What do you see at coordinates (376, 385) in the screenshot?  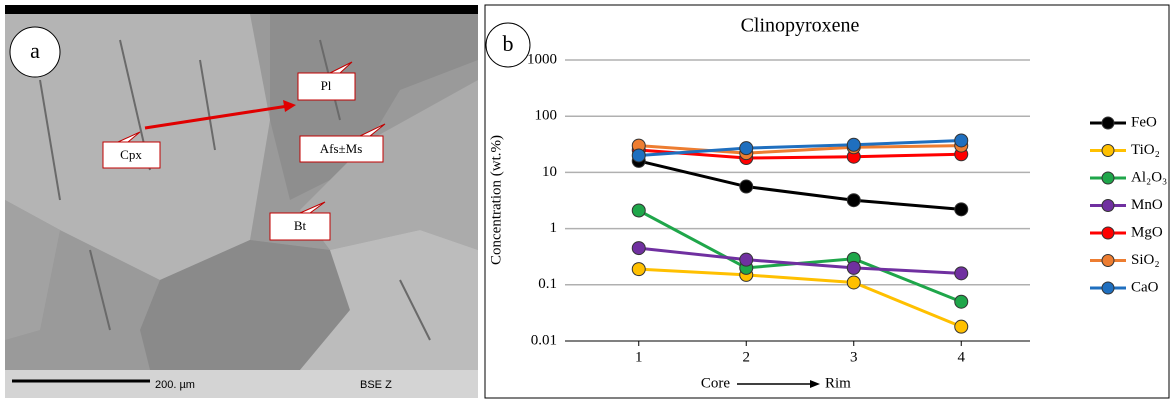 I see `detector-text: BSE Z` at bounding box center [376, 385].